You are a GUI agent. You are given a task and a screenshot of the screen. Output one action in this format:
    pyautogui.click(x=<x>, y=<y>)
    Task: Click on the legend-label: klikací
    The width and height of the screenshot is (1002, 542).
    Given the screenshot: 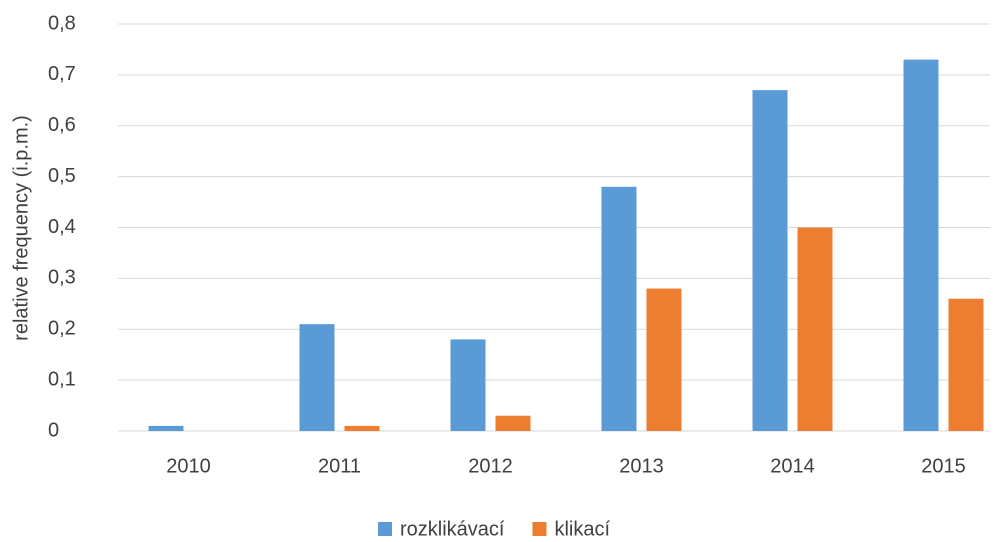 What is the action you would take?
    pyautogui.click(x=582, y=529)
    